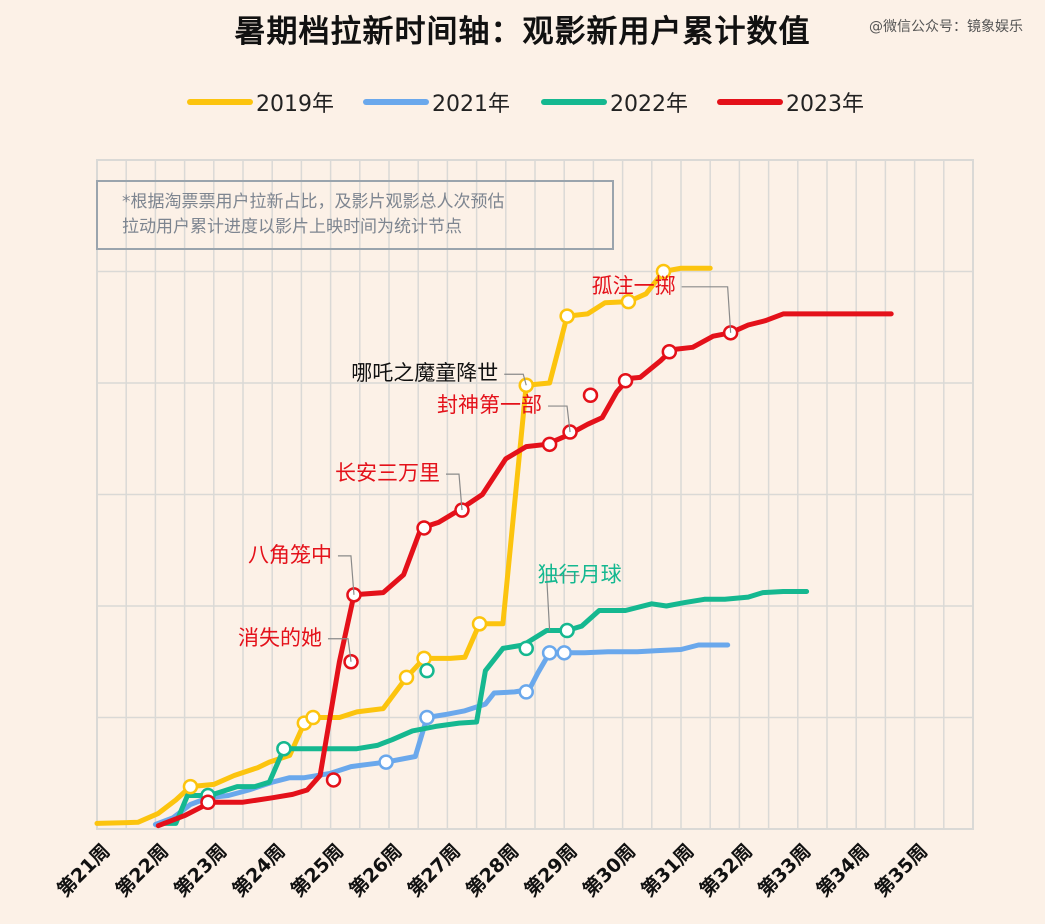 The image size is (1045, 924). I want to click on x-tick-label: 第28周, so click(492, 870).